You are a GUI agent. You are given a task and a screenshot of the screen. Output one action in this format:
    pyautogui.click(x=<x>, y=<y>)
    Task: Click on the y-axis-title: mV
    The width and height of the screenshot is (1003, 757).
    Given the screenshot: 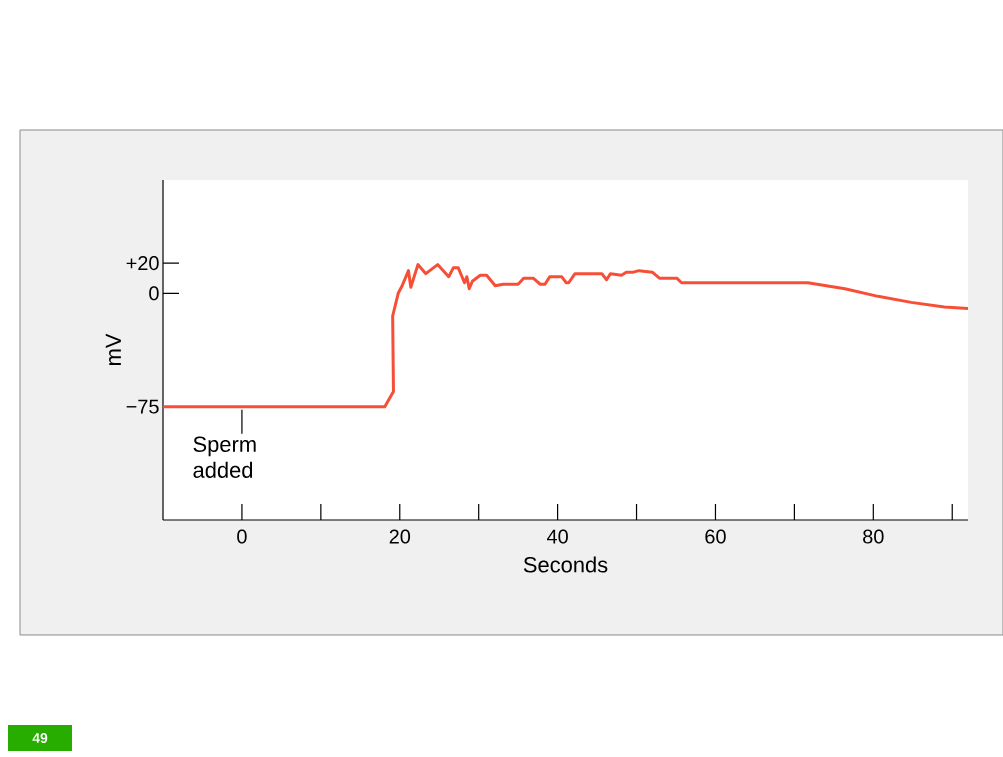 What is the action you would take?
    pyautogui.click(x=113, y=349)
    